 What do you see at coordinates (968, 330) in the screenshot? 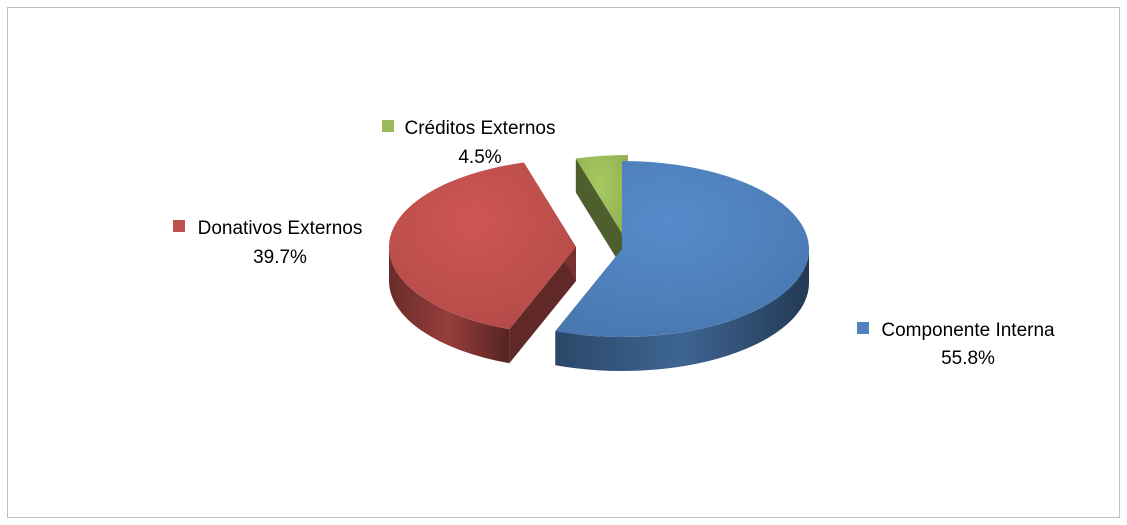
I see `data-label-name: Componente Interna` at bounding box center [968, 330].